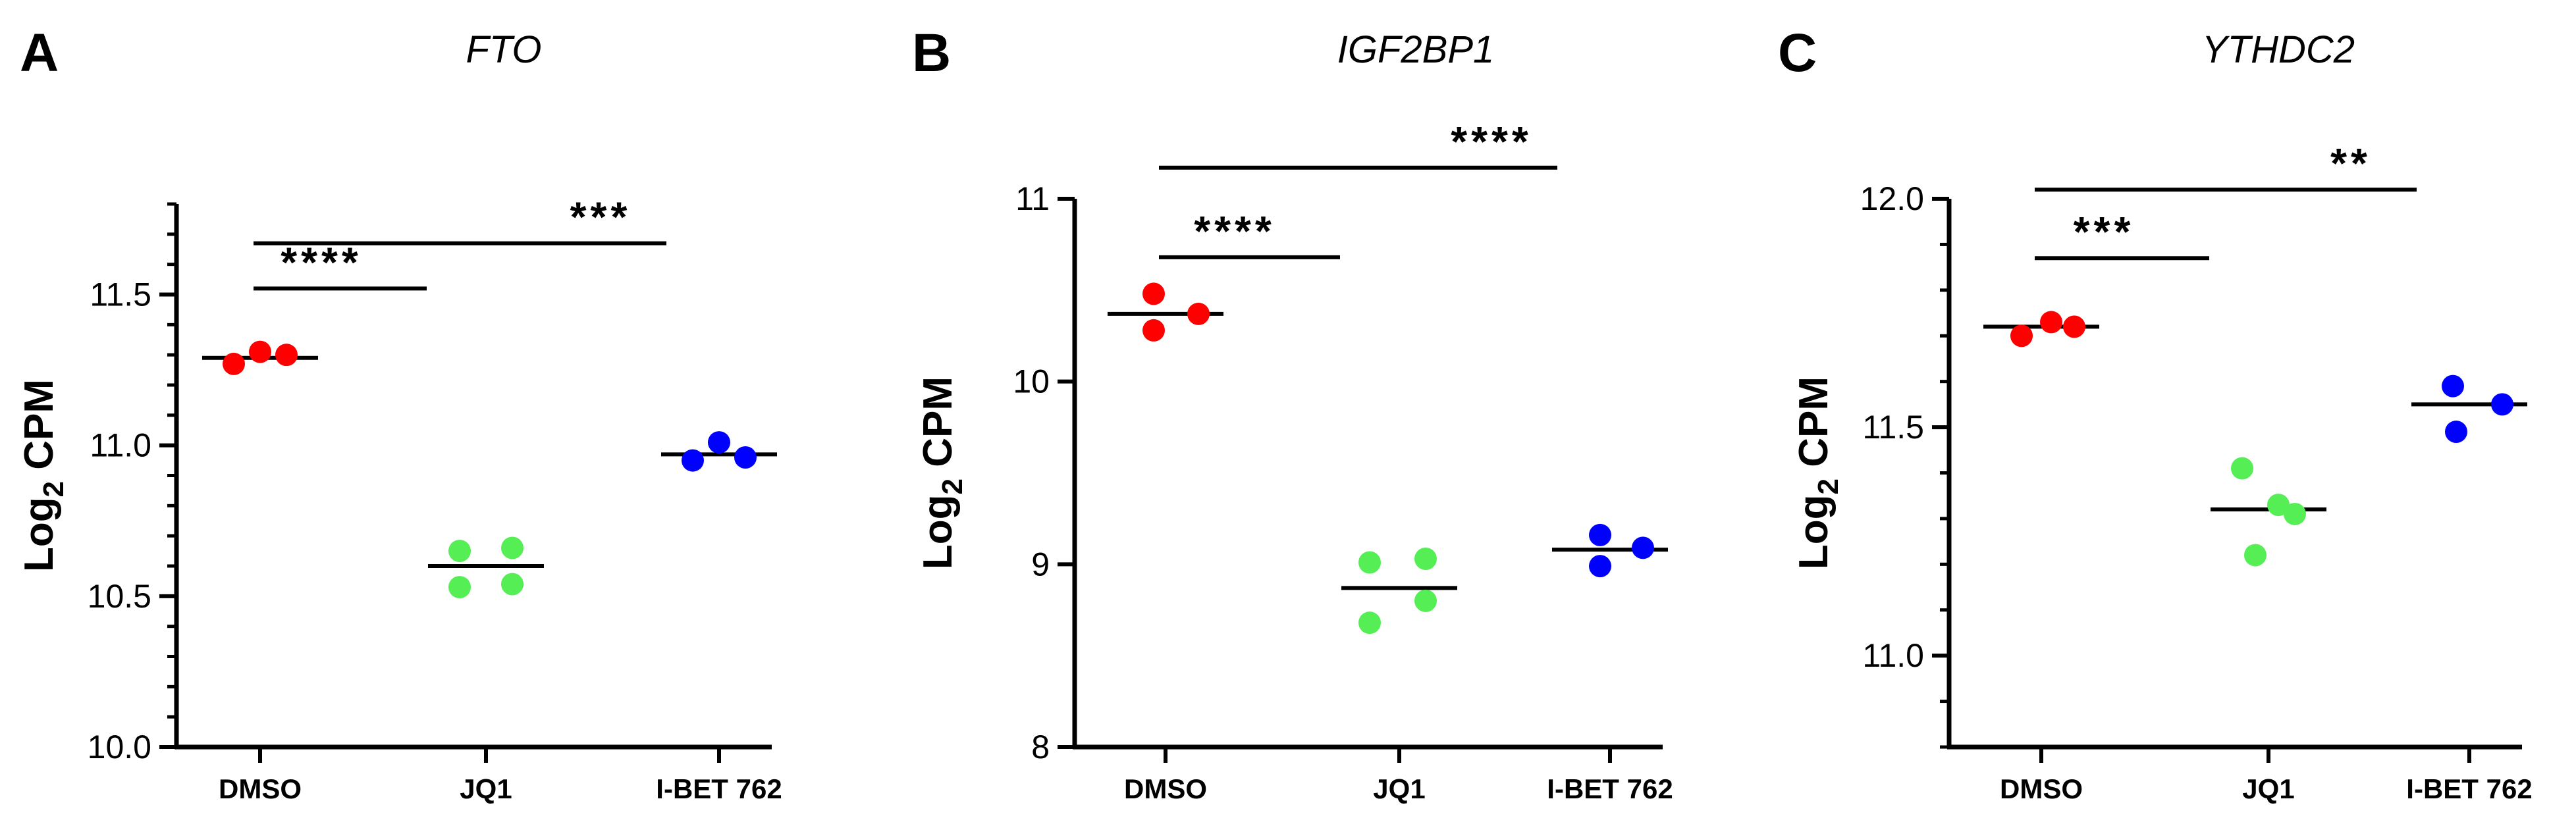  I want to click on panel-letter: B, so click(932, 53).